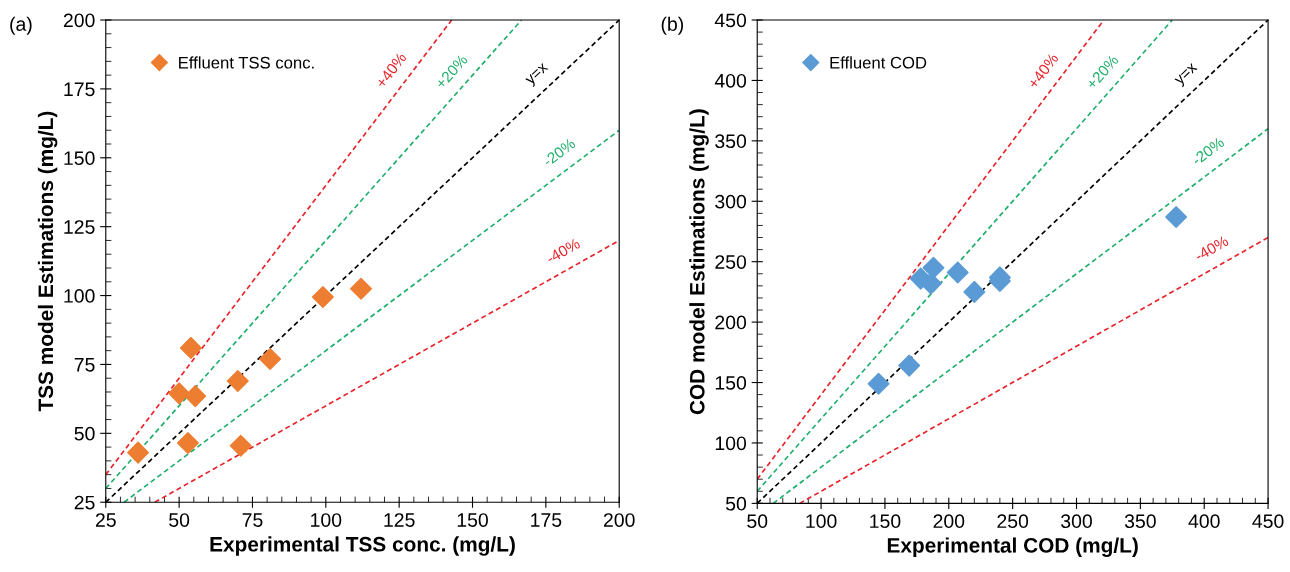 This screenshot has width=1290, height=572. Describe the element at coordinates (731, 262) in the screenshot. I see `y-tick-label: 250` at that location.